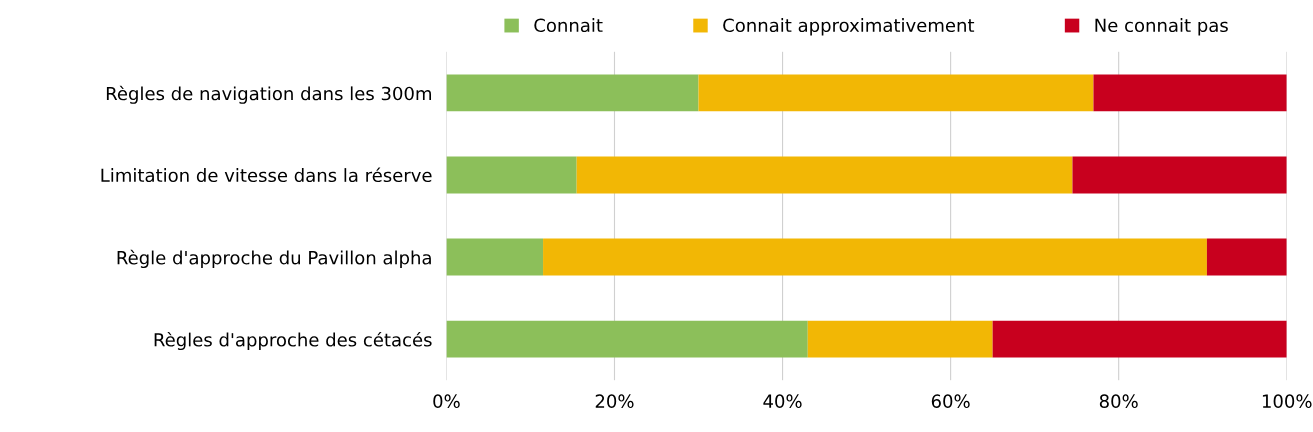 Image resolution: width=1313 pixels, height=432 pixels. What do you see at coordinates (614, 401) in the screenshot?
I see `x-tick-label: 20%` at bounding box center [614, 401].